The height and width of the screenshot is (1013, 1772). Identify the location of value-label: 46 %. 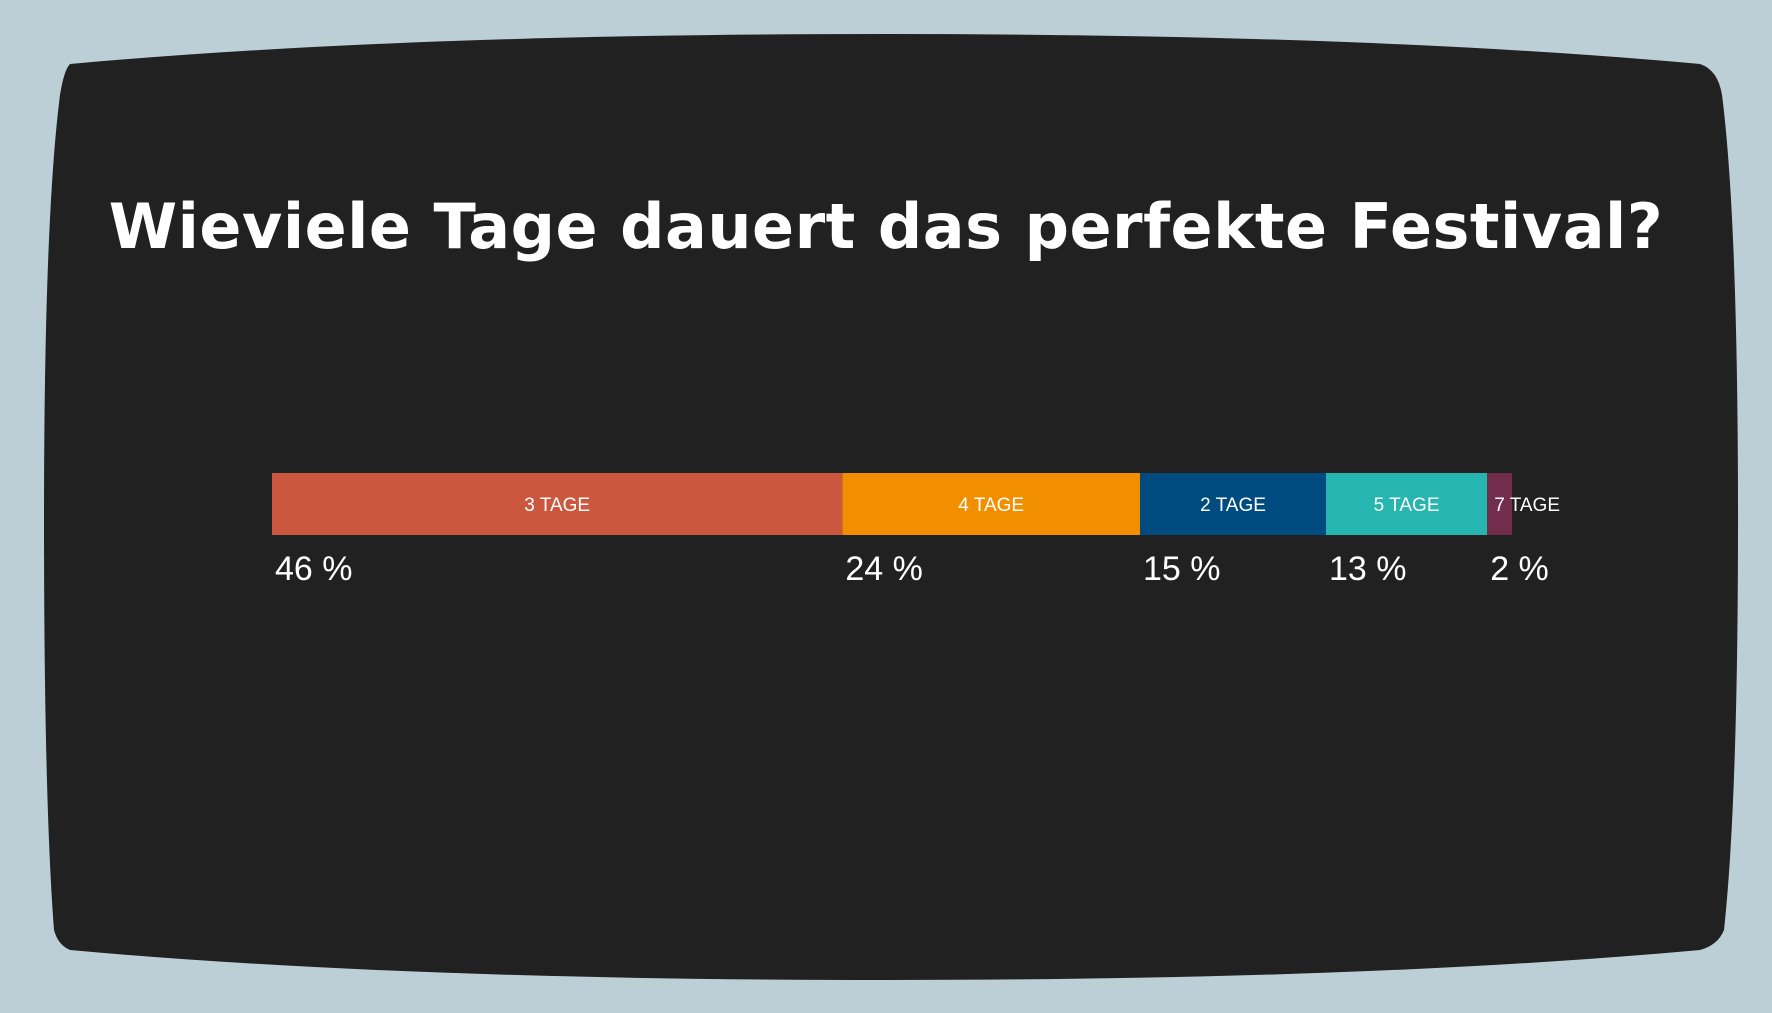
(314, 569).